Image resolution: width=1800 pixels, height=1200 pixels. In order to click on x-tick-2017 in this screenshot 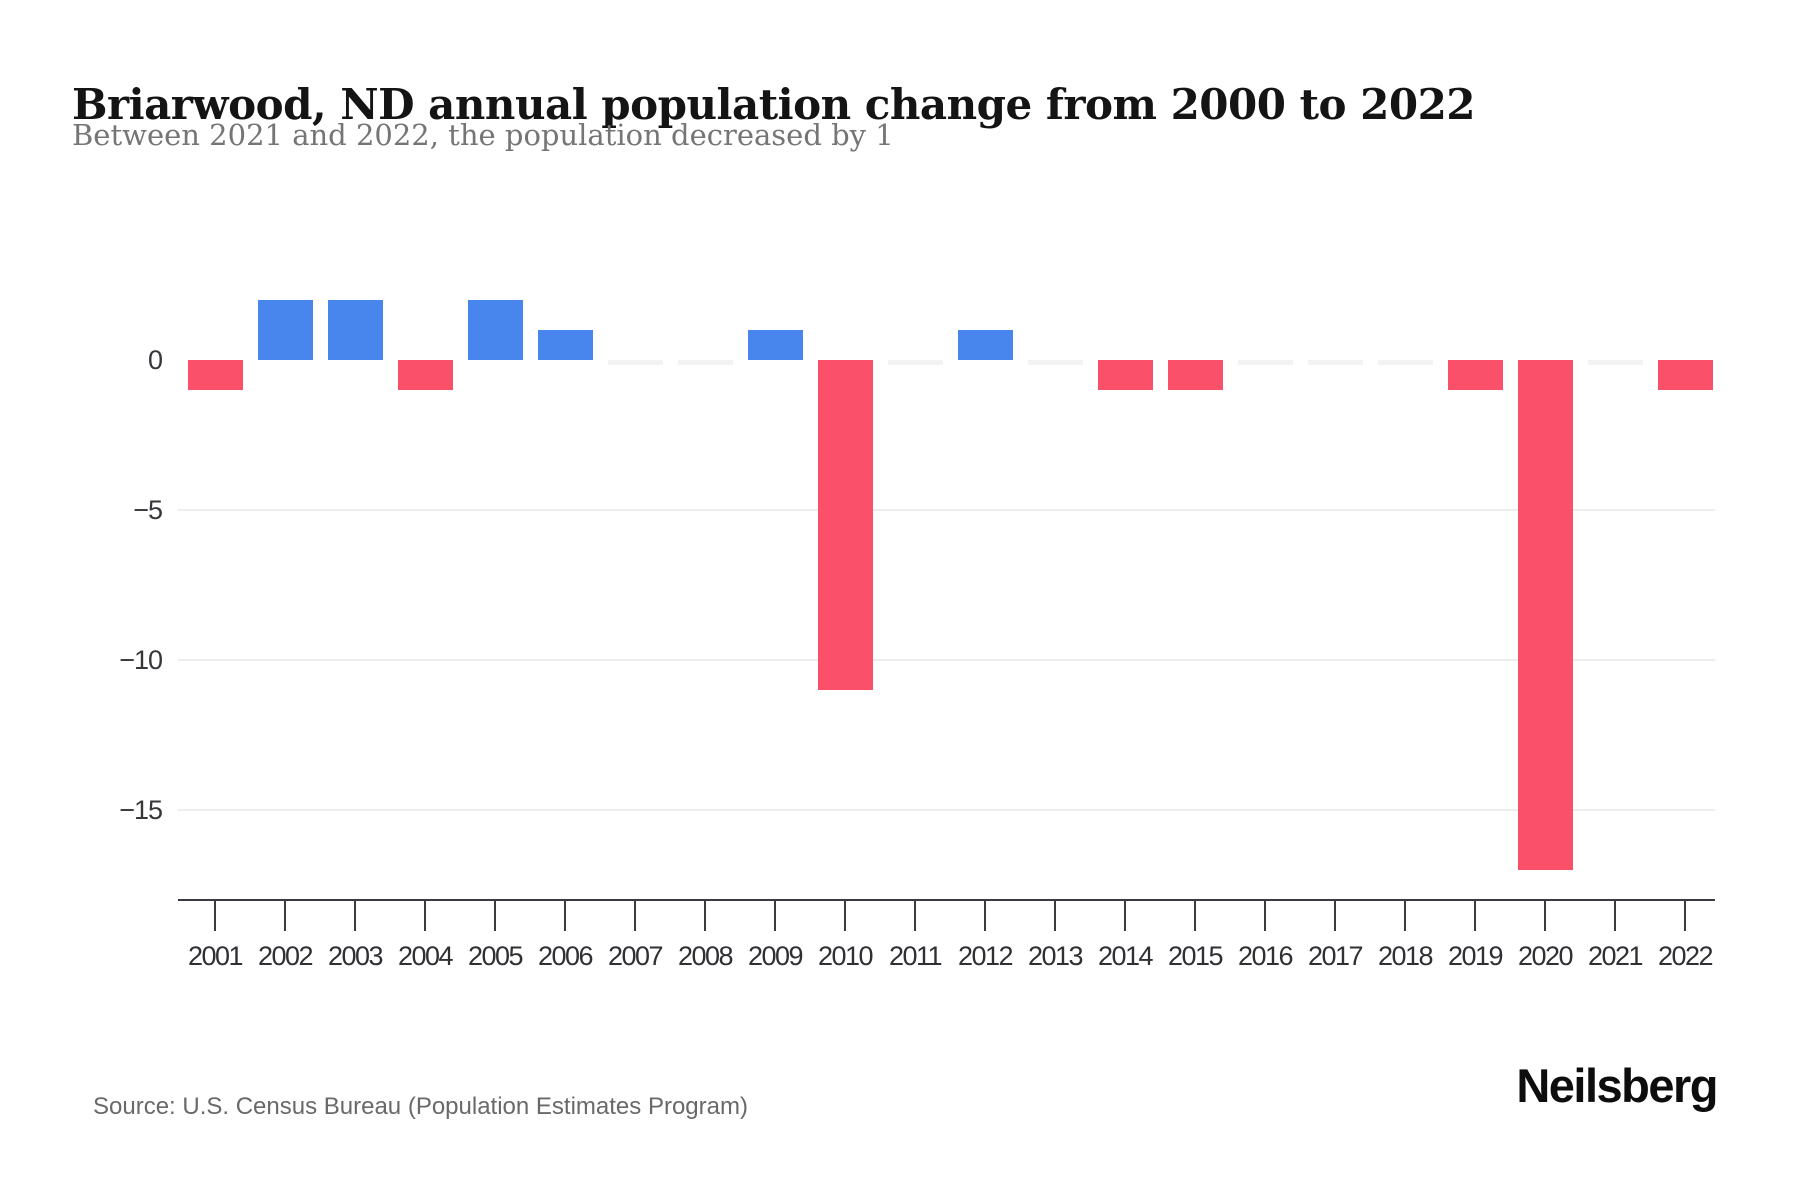, I will do `click(1335, 915)`.